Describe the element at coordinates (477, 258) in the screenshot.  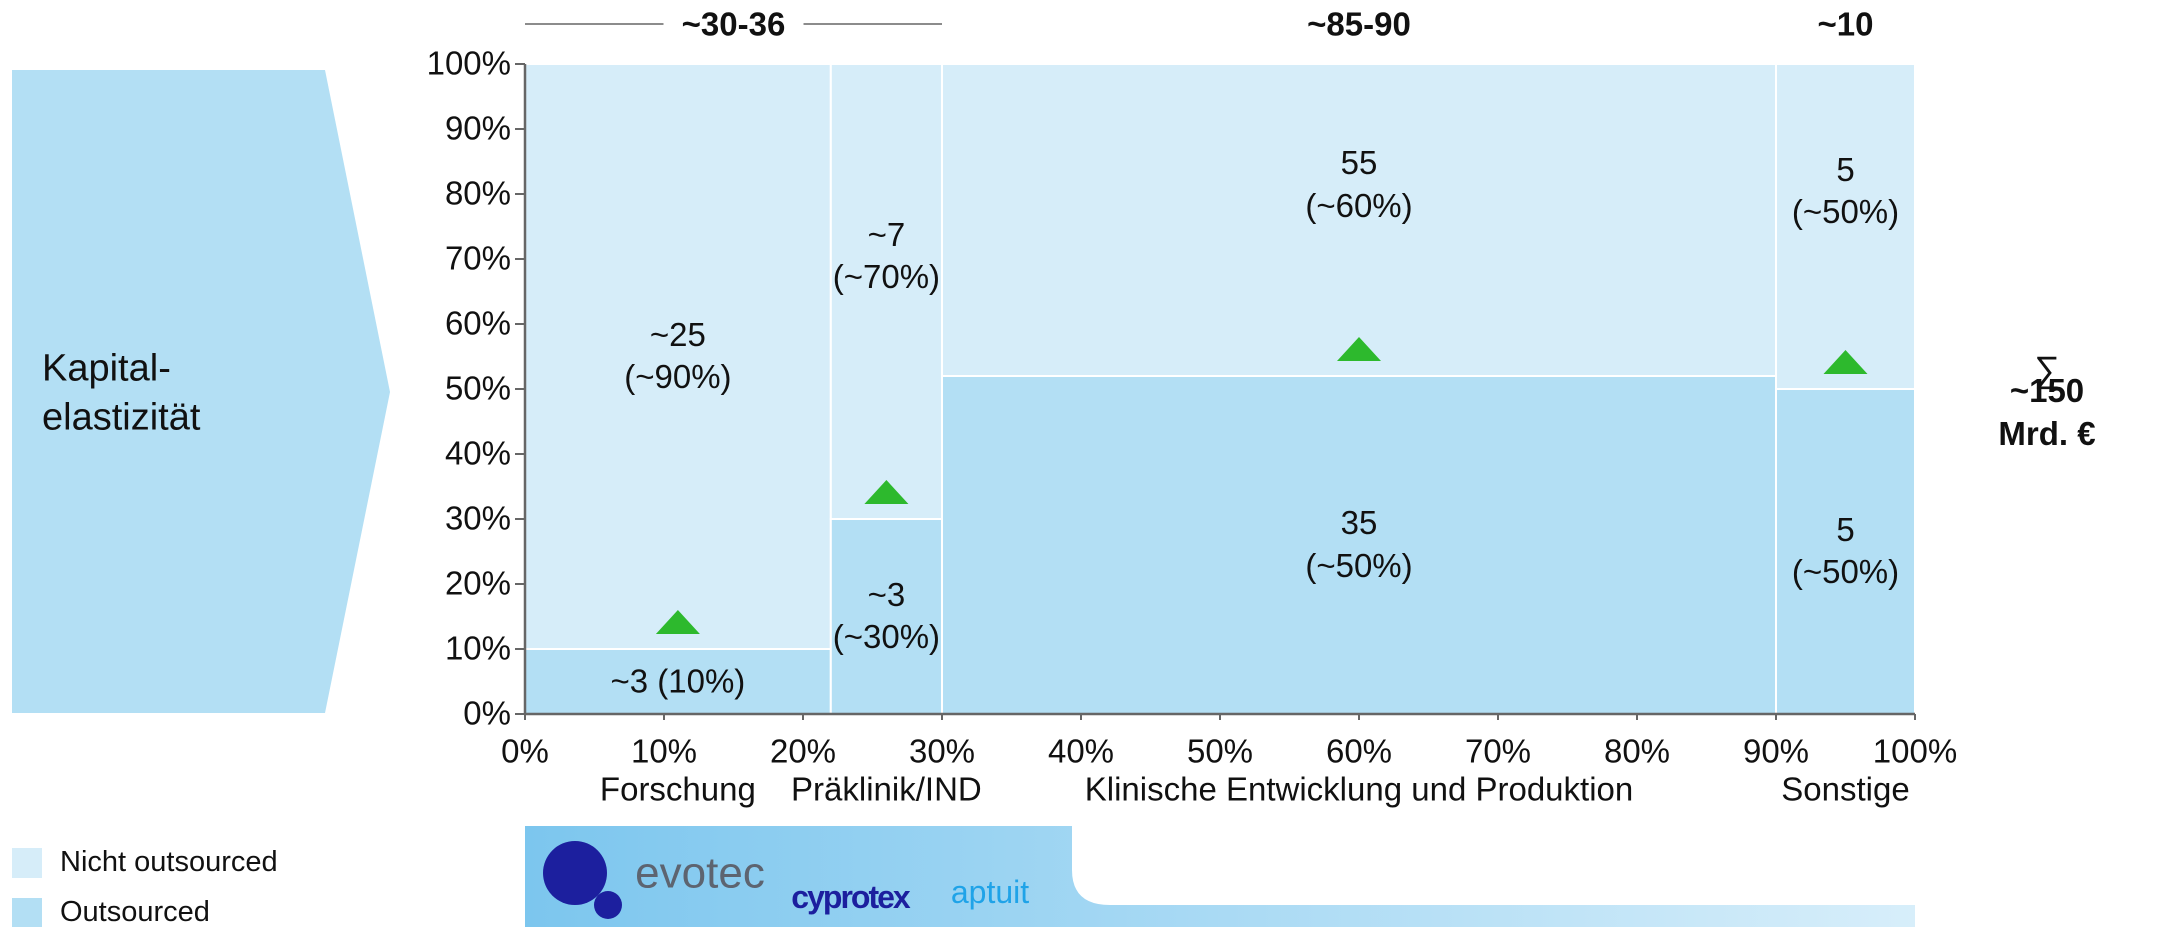
I see `y-tick-label: 70%` at that location.